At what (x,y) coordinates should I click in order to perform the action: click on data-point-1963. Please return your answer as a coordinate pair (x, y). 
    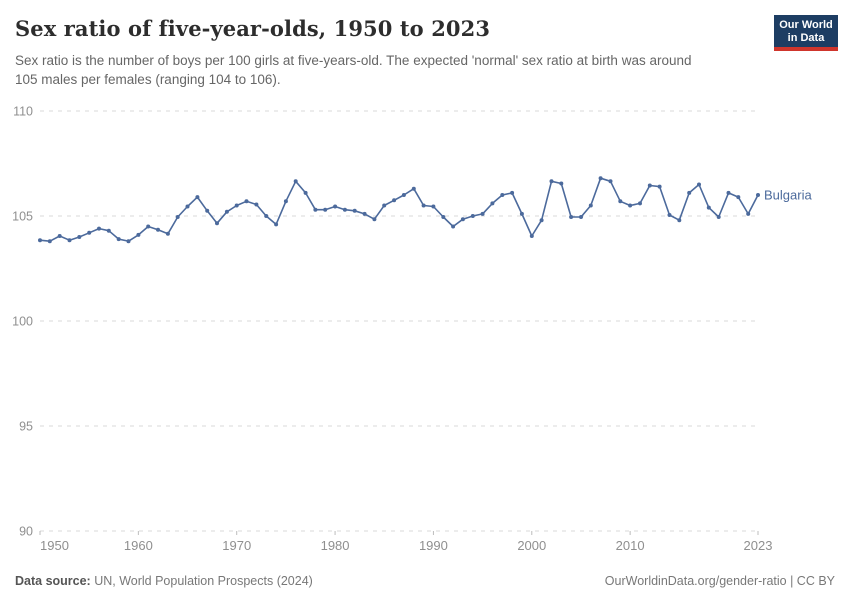
    Looking at the image, I should click on (167, 233).